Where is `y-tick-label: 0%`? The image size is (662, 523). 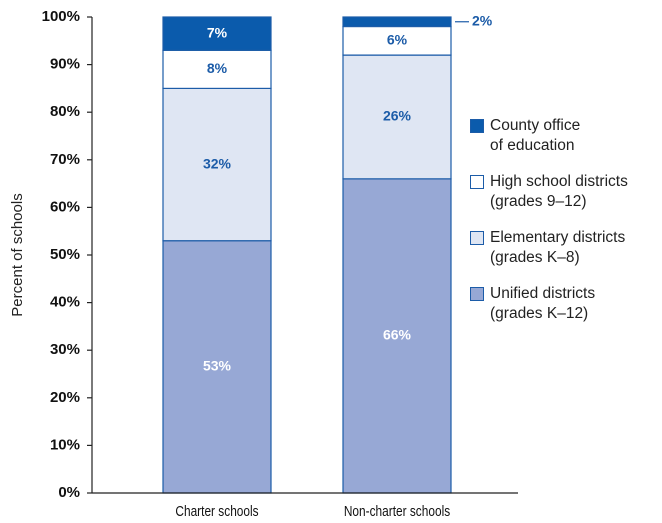 y-tick-label: 0% is located at coordinates (69, 492).